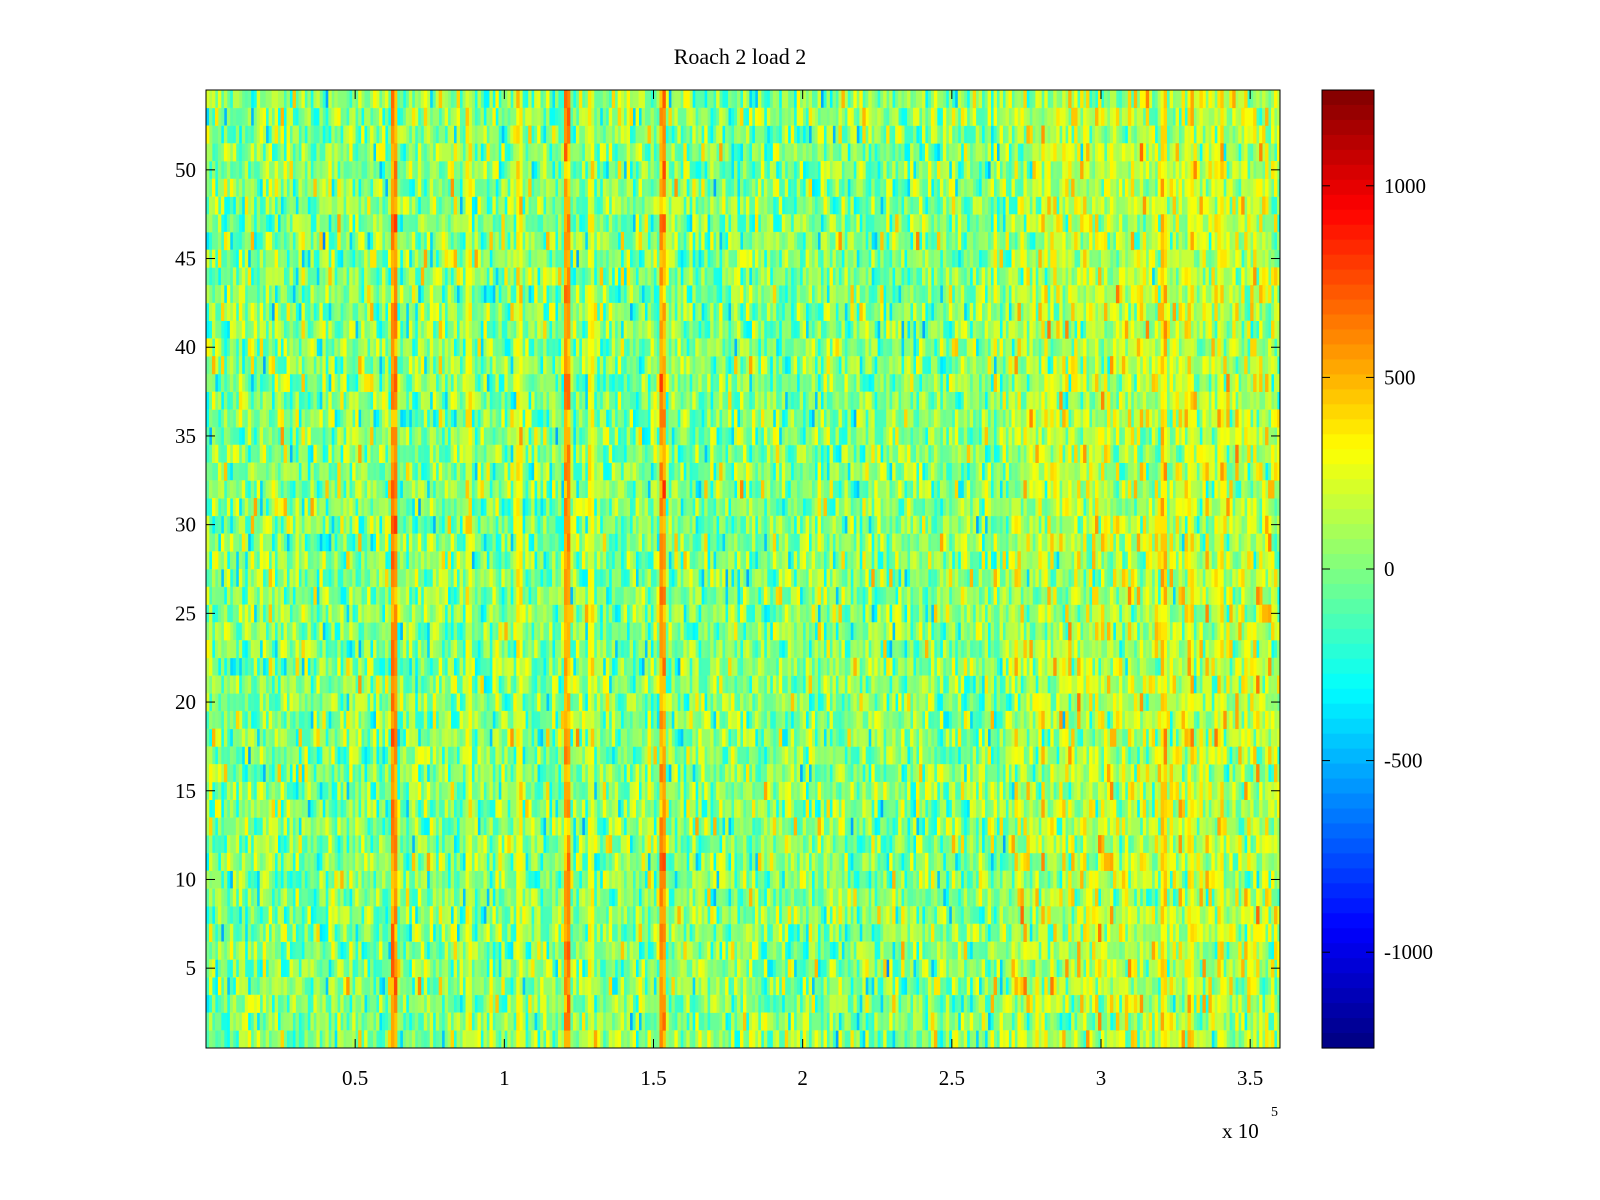  Describe the element at coordinates (1400, 377) in the screenshot. I see `colorbar-tick-label: 500` at that location.